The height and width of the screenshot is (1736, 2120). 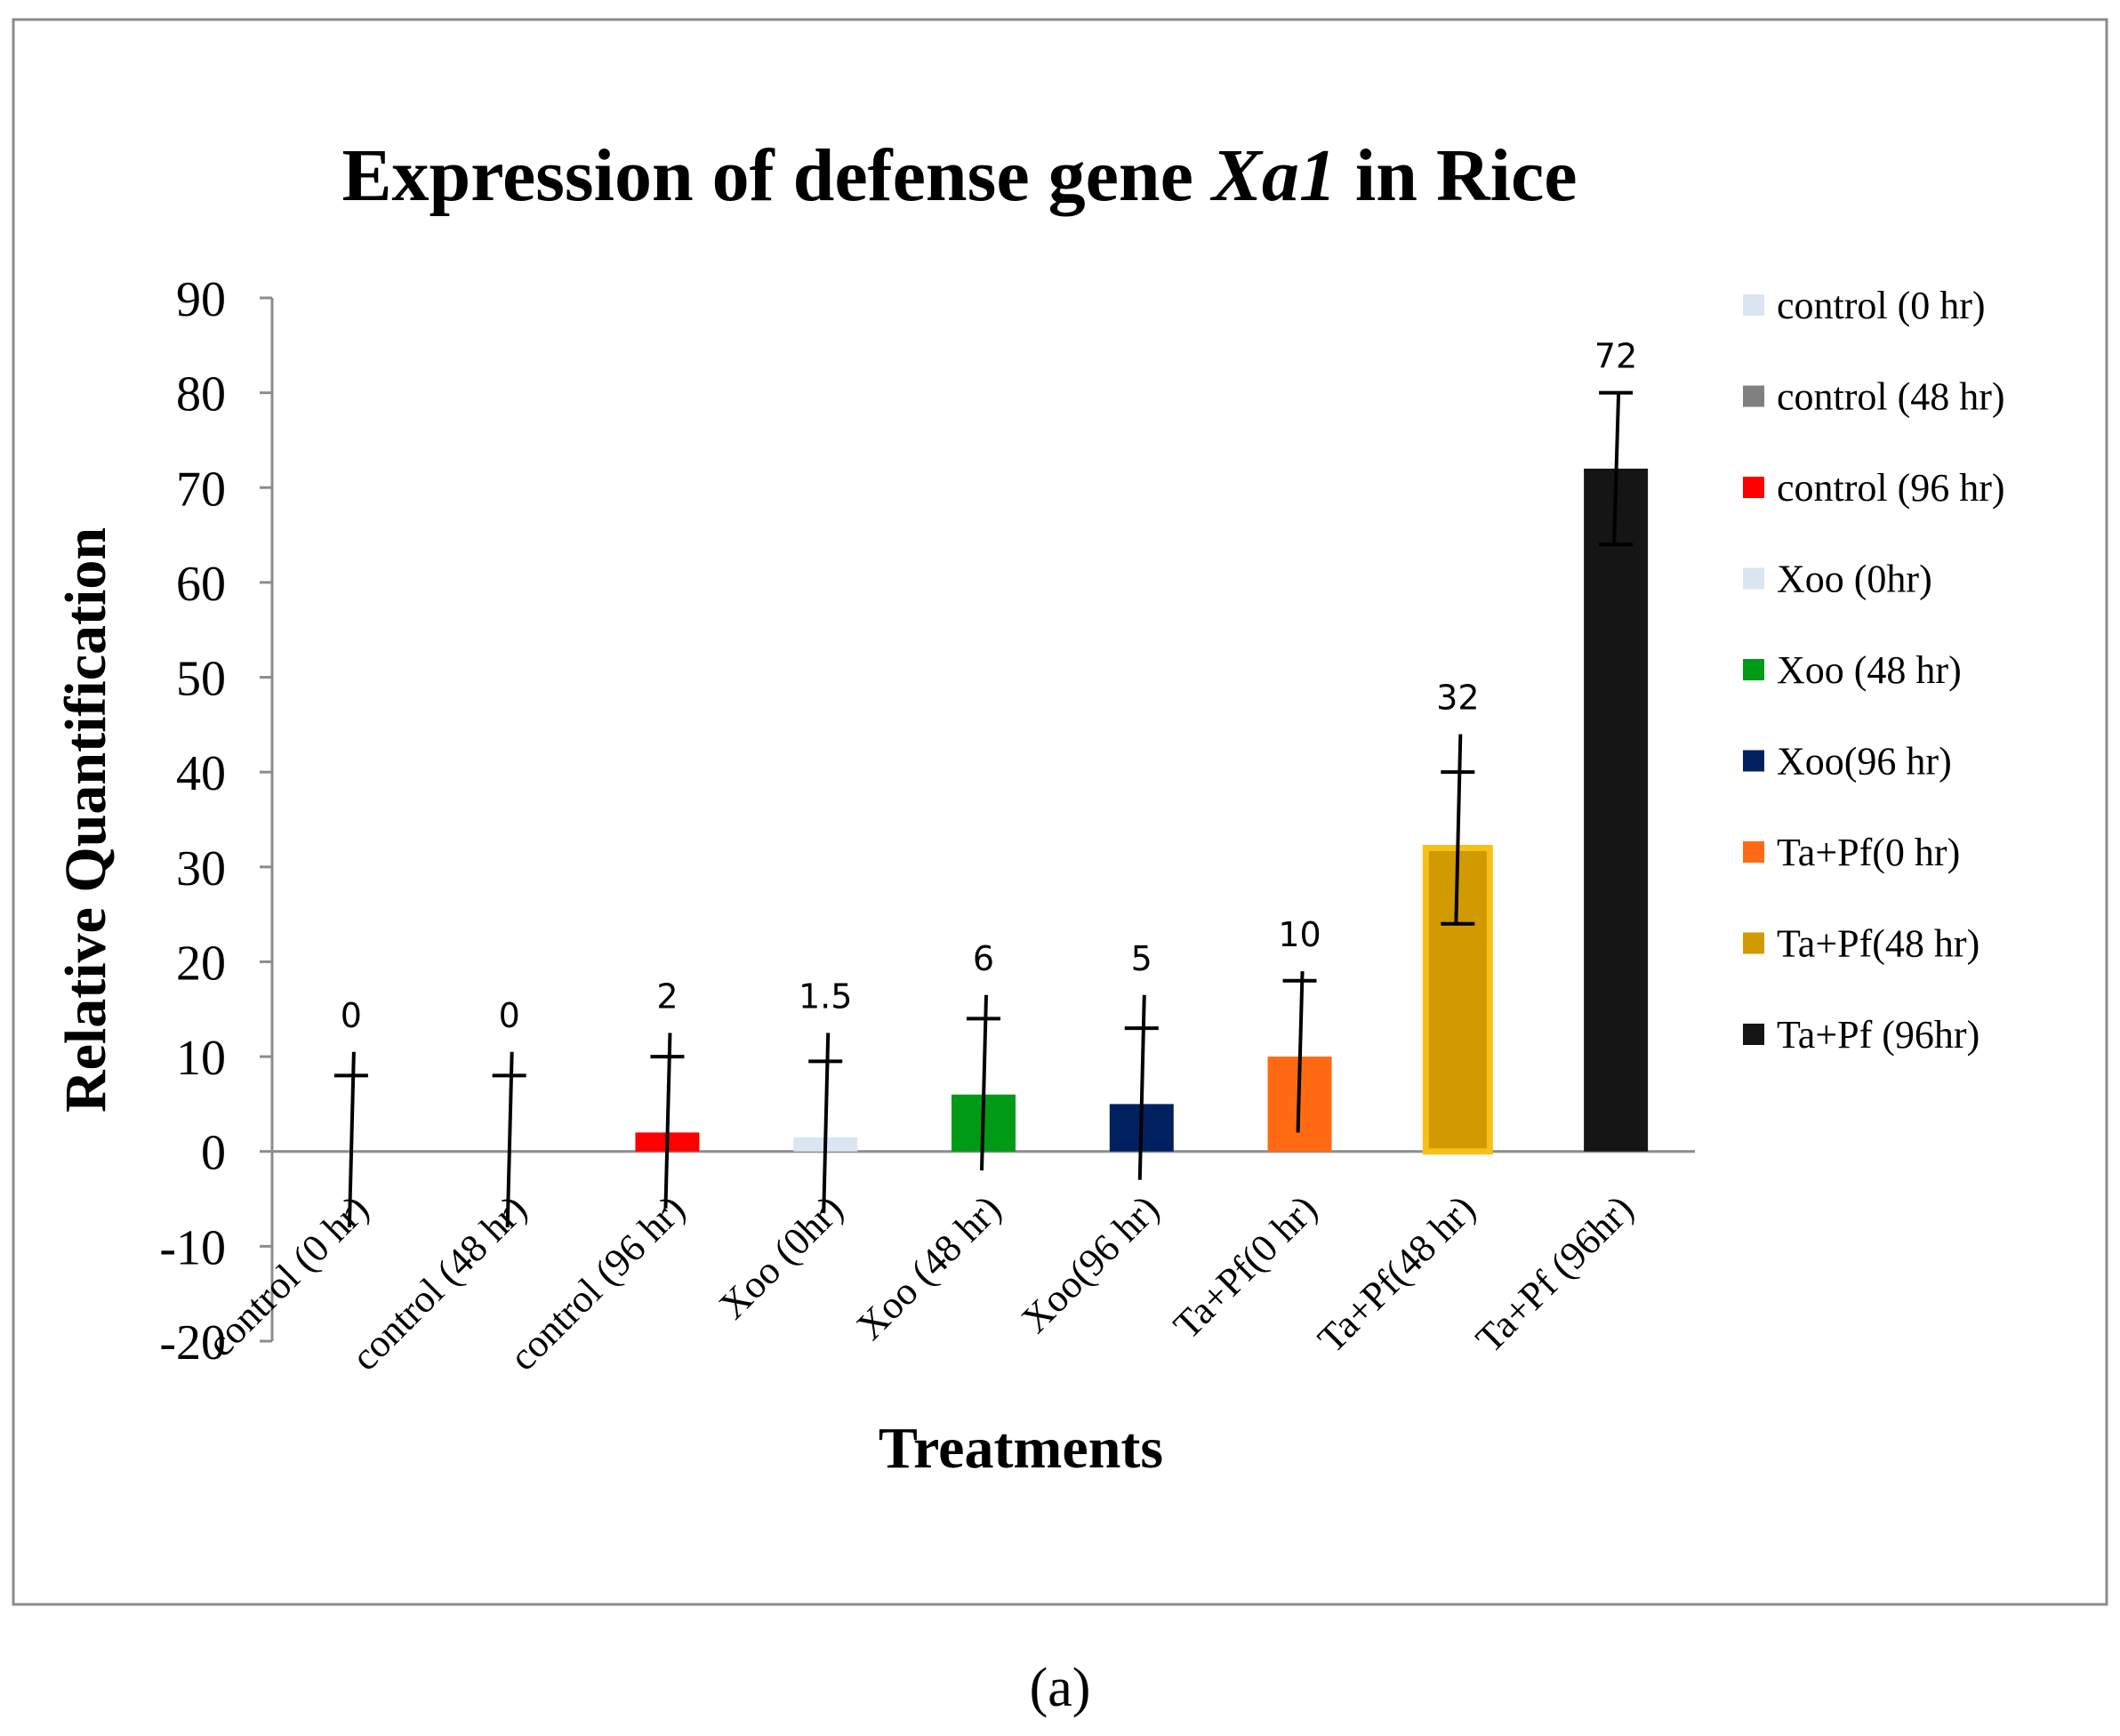 What do you see at coordinates (1299, 934) in the screenshot?
I see `data-label: 10` at bounding box center [1299, 934].